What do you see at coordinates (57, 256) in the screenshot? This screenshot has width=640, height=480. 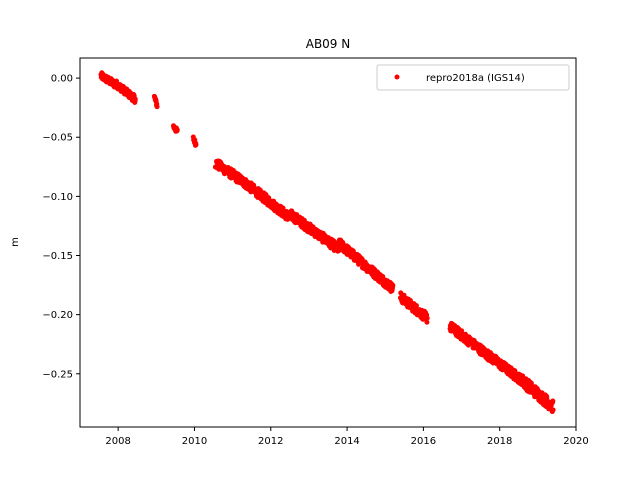 I see `y-tick-label: −0.15` at bounding box center [57, 256].